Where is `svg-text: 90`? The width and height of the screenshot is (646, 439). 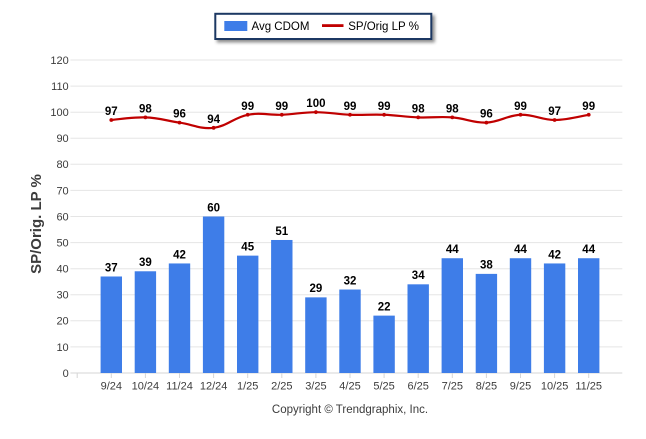 svg-text: 90 is located at coordinates (62, 139).